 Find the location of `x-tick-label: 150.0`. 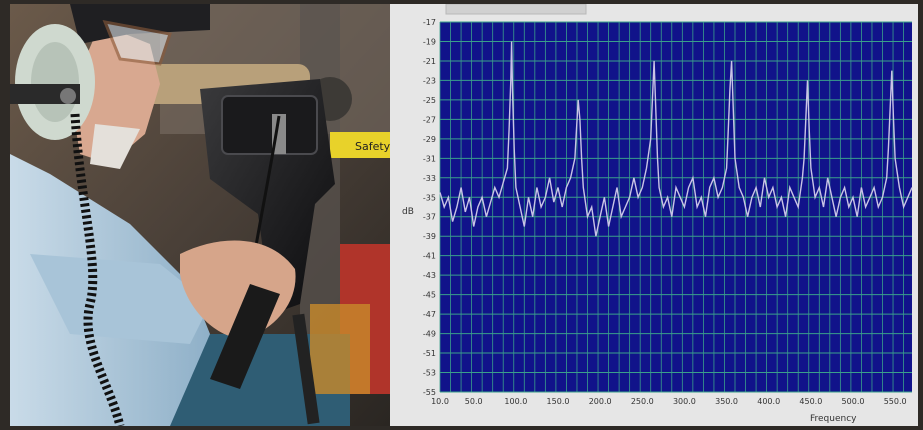

x-tick-label: 150.0 is located at coordinates (558, 401).